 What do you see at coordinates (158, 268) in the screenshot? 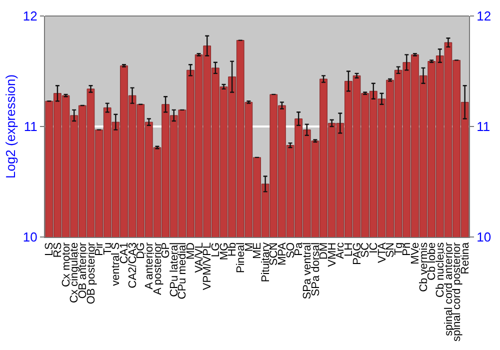
I see `x-tick-label: A posterior` at bounding box center [158, 268].